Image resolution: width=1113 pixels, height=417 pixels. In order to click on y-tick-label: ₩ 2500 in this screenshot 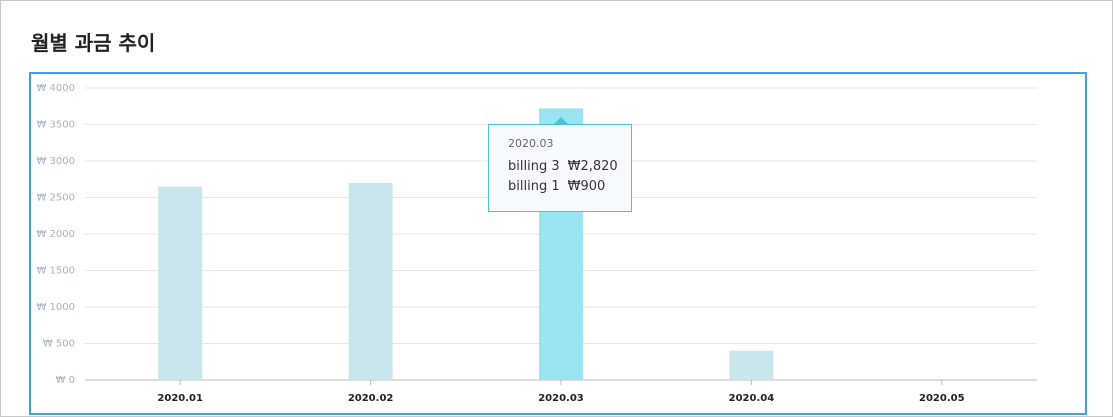, I will do `click(55, 198)`.